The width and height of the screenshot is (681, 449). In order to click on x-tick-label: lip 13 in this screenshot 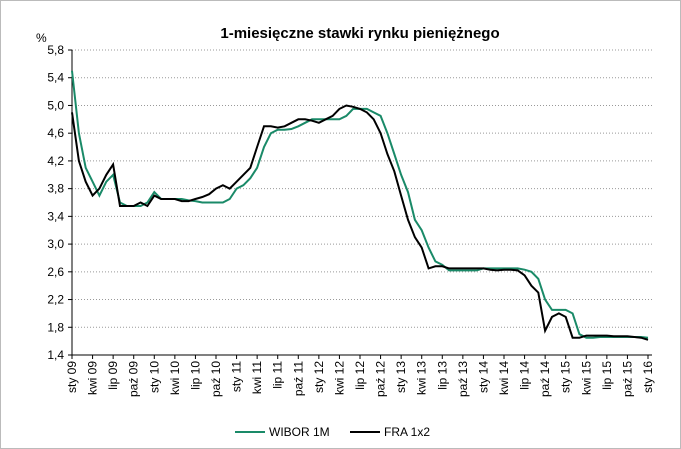, I will do `click(442, 375)`.